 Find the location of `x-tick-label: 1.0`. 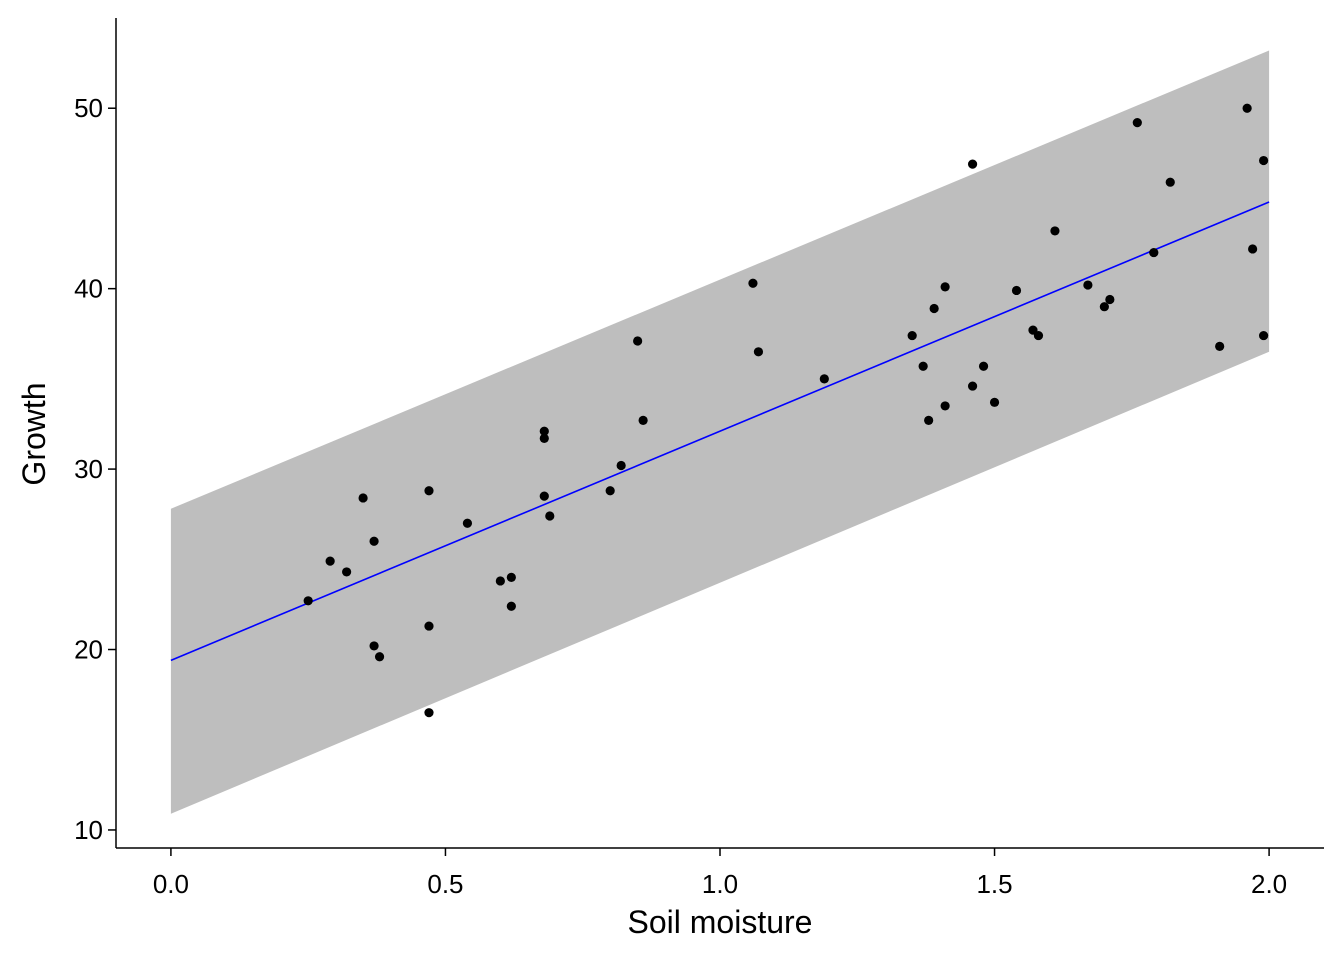

x-tick-label: 1.0 is located at coordinates (720, 884).